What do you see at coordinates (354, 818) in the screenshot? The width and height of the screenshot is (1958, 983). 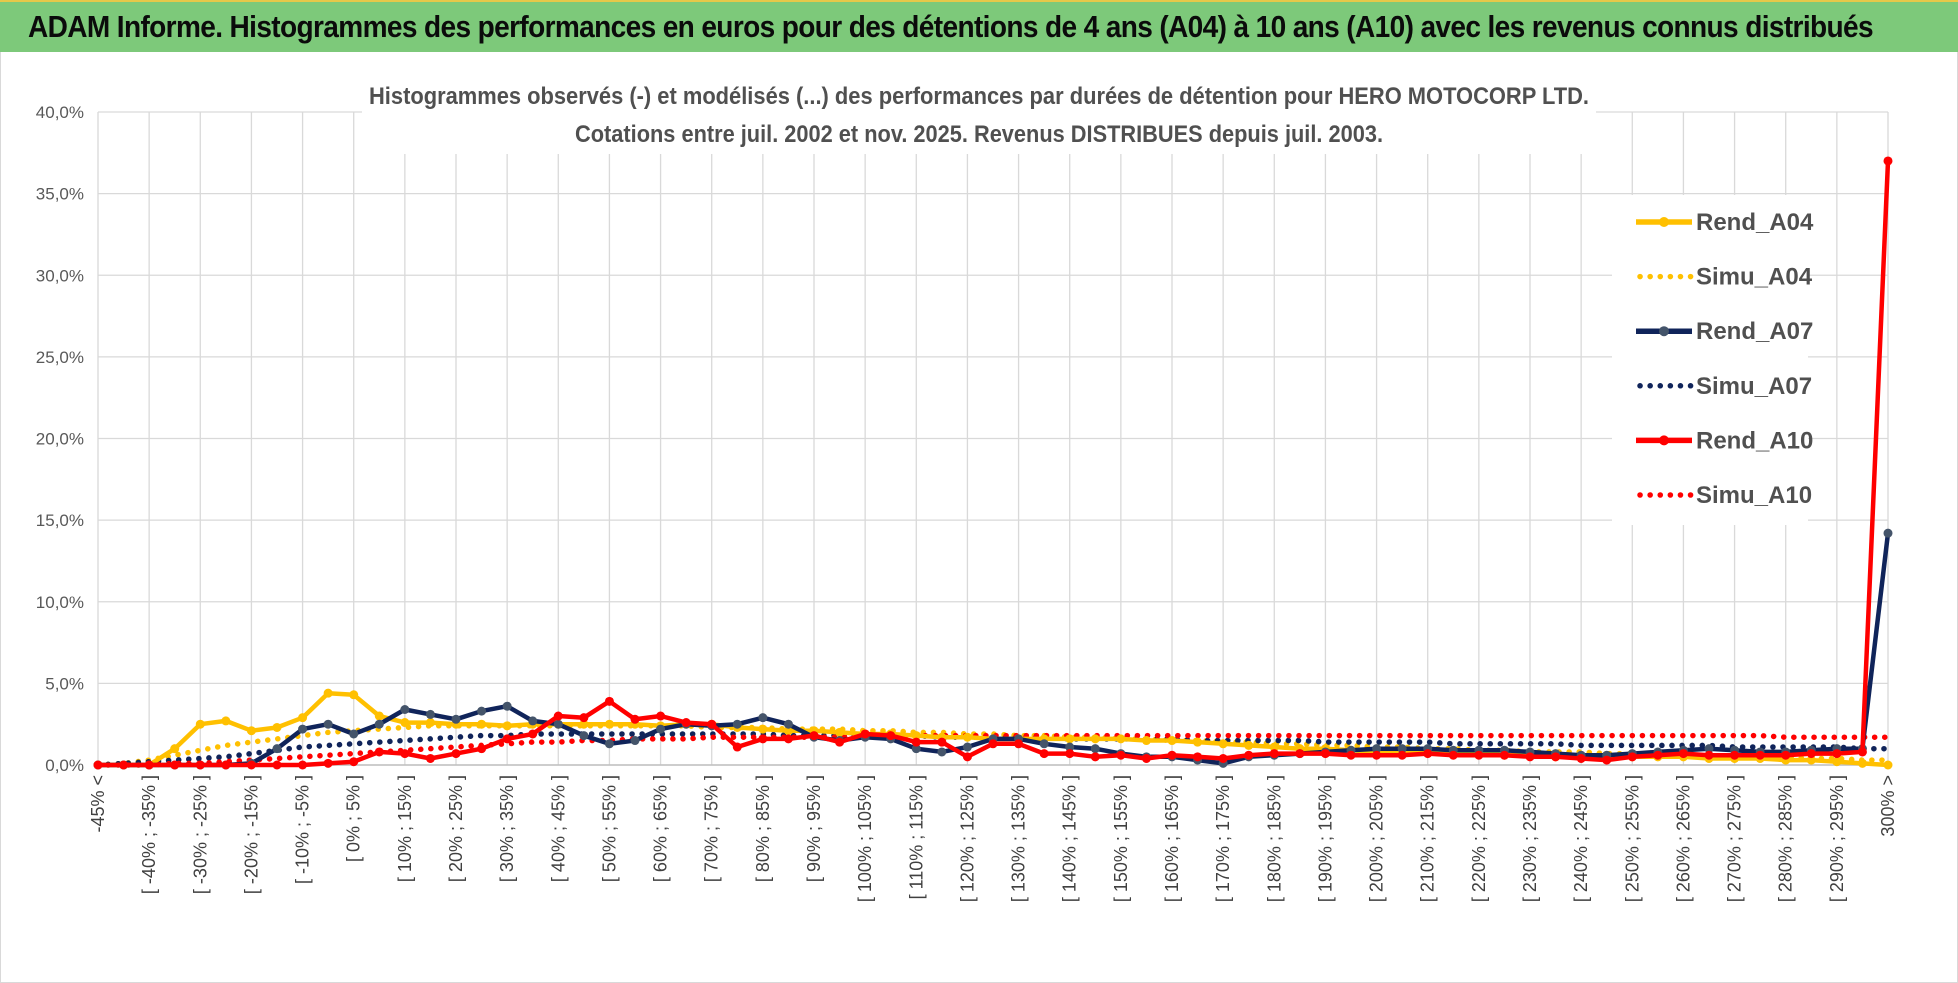 I see `x-tick-label: [ 0% ; 5% ]` at bounding box center [354, 818].